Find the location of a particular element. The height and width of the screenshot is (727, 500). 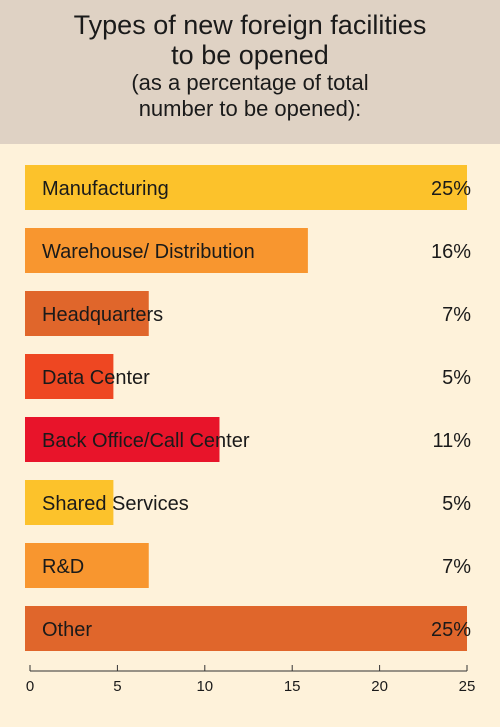

chart-title-line-1: Types of new foreign facilities is located at coordinates (250, 25).